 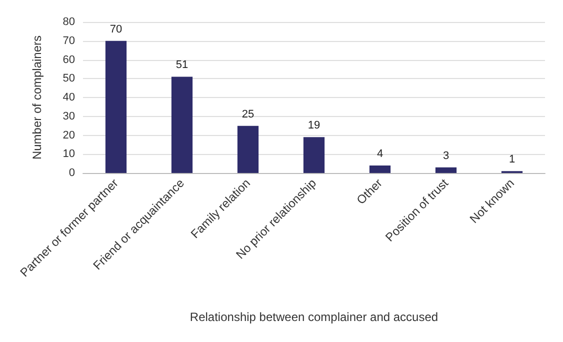 I want to click on y-tick-label: 80, so click(x=68, y=22).